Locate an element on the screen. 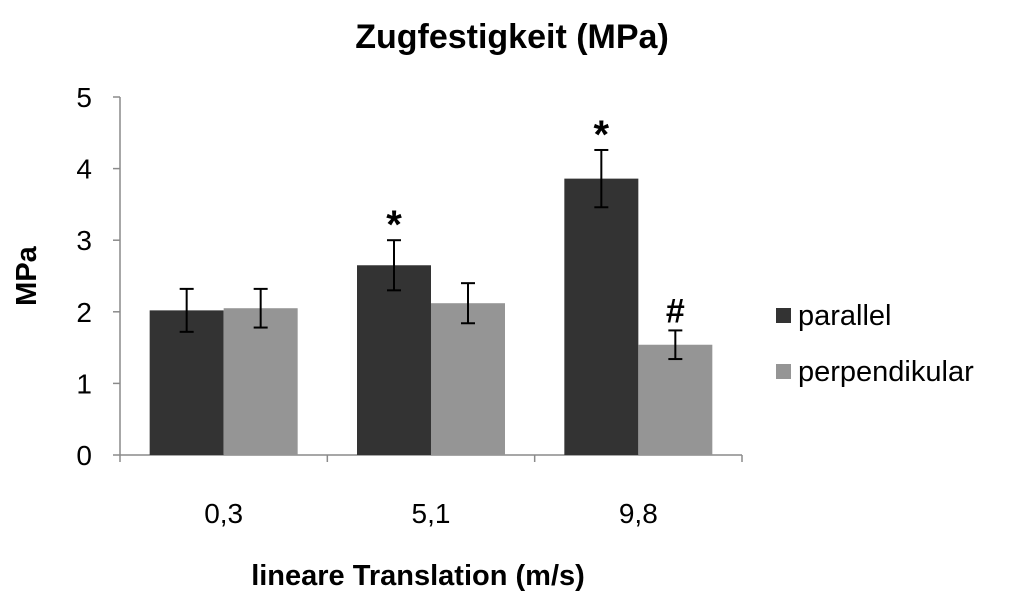 The height and width of the screenshot is (601, 1028). y-tick-label: 4 is located at coordinates (84, 169).